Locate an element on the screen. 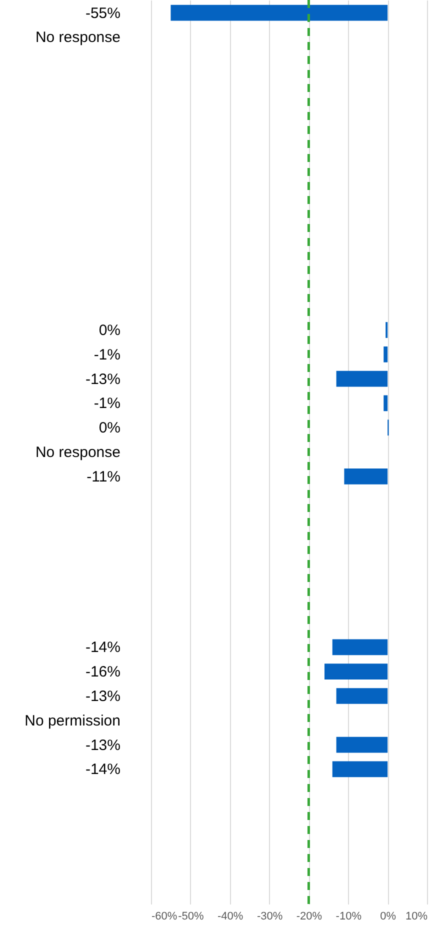 The height and width of the screenshot is (929, 439). x-tick-label: -50% is located at coordinates (191, 916).